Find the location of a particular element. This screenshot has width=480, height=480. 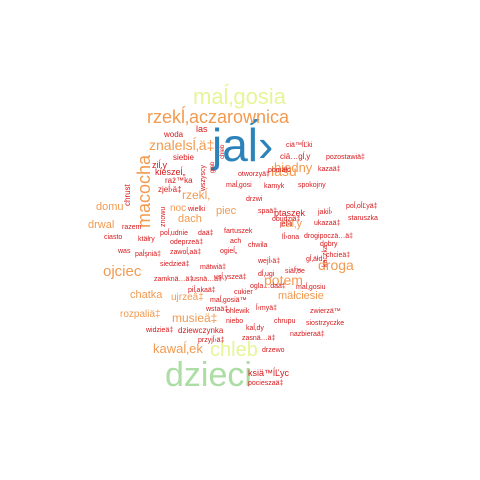

cloud-word: ujrzeä‡ is located at coordinates (187, 297).